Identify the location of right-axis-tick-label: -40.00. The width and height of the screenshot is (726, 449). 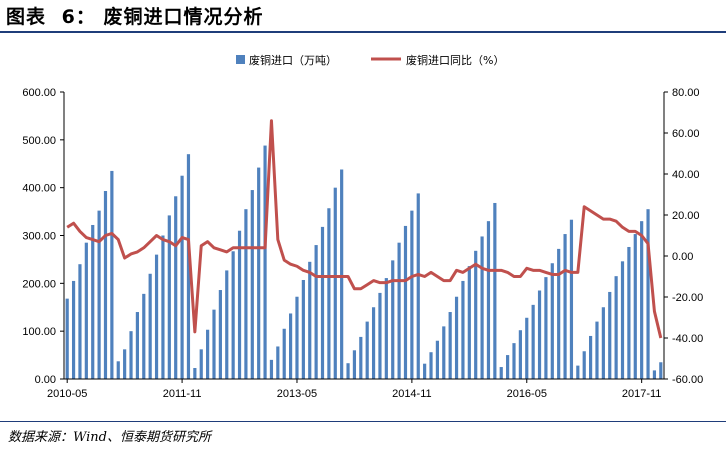
(687, 339).